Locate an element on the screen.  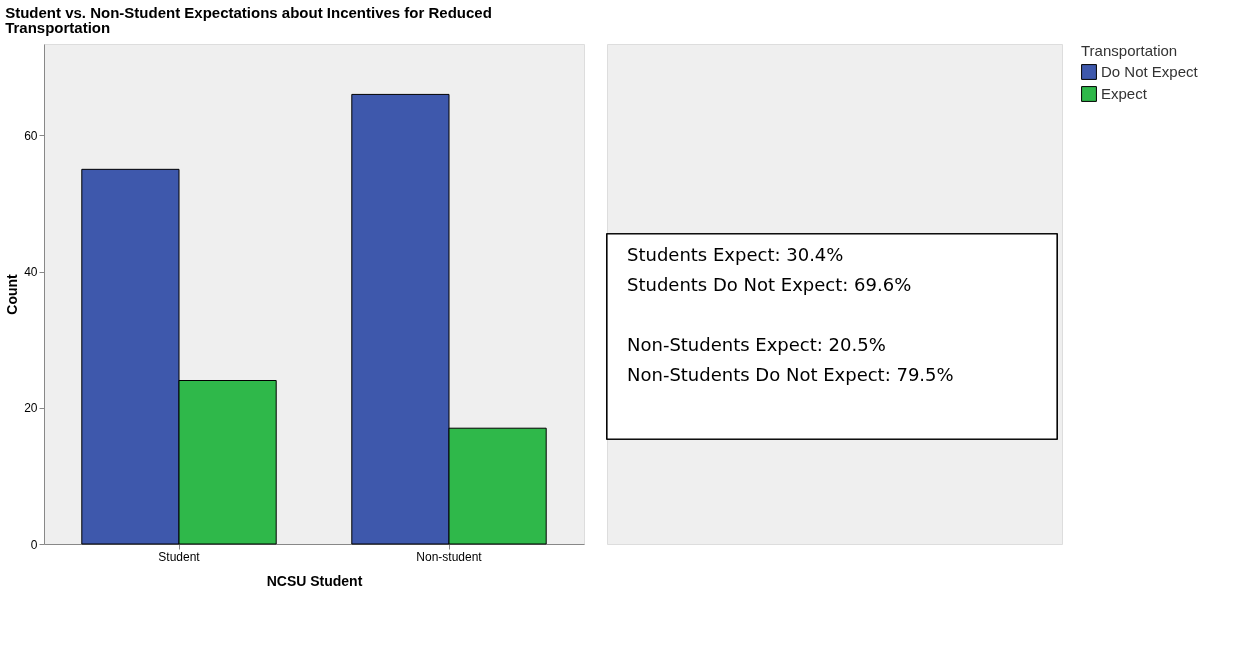
y-tick-label: 20 is located at coordinates (31, 408).